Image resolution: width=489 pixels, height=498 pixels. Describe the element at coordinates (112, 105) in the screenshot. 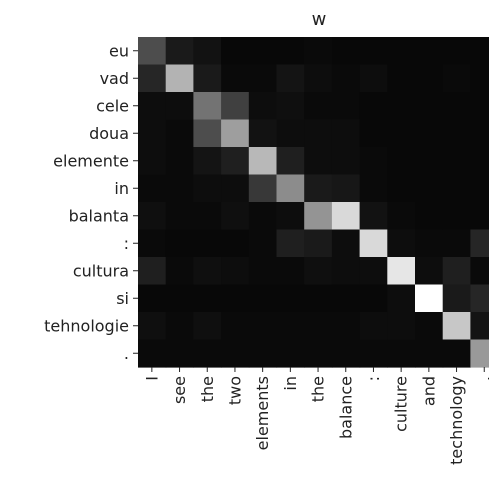

I see `y-tick-label: cele` at that location.